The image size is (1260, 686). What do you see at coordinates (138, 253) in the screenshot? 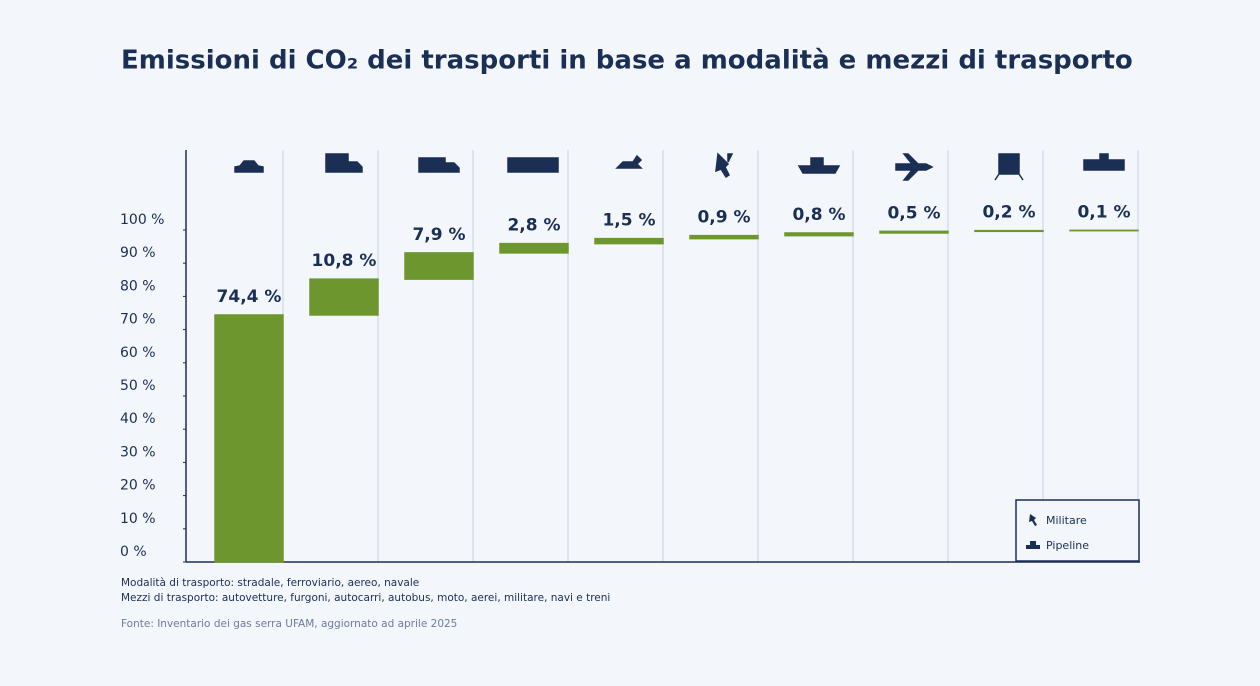
I see `y-tick-label: 90 %` at bounding box center [138, 253].